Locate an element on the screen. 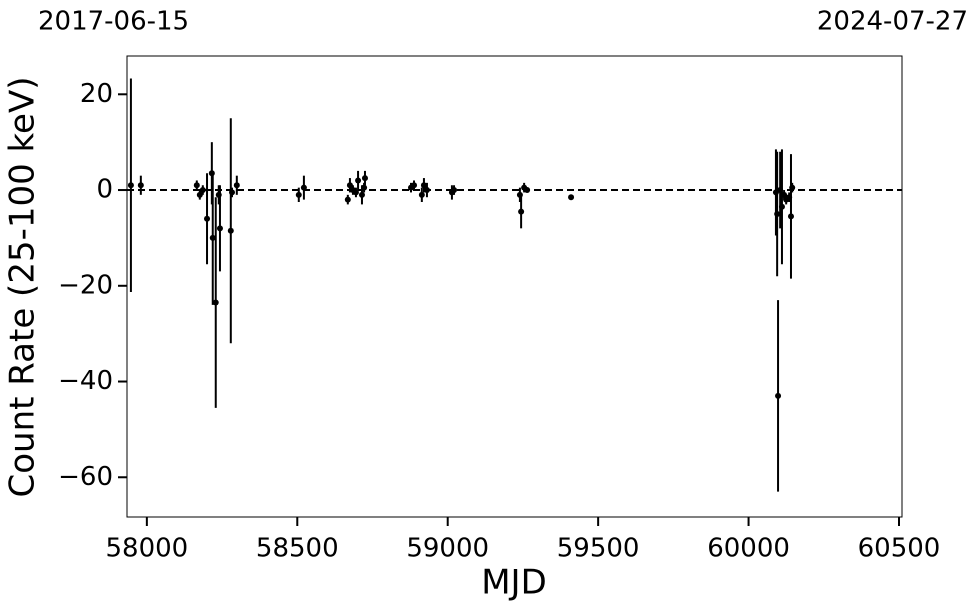 This screenshot has height=613, width=980. y-tick-label: −20 is located at coordinates (85, 285).